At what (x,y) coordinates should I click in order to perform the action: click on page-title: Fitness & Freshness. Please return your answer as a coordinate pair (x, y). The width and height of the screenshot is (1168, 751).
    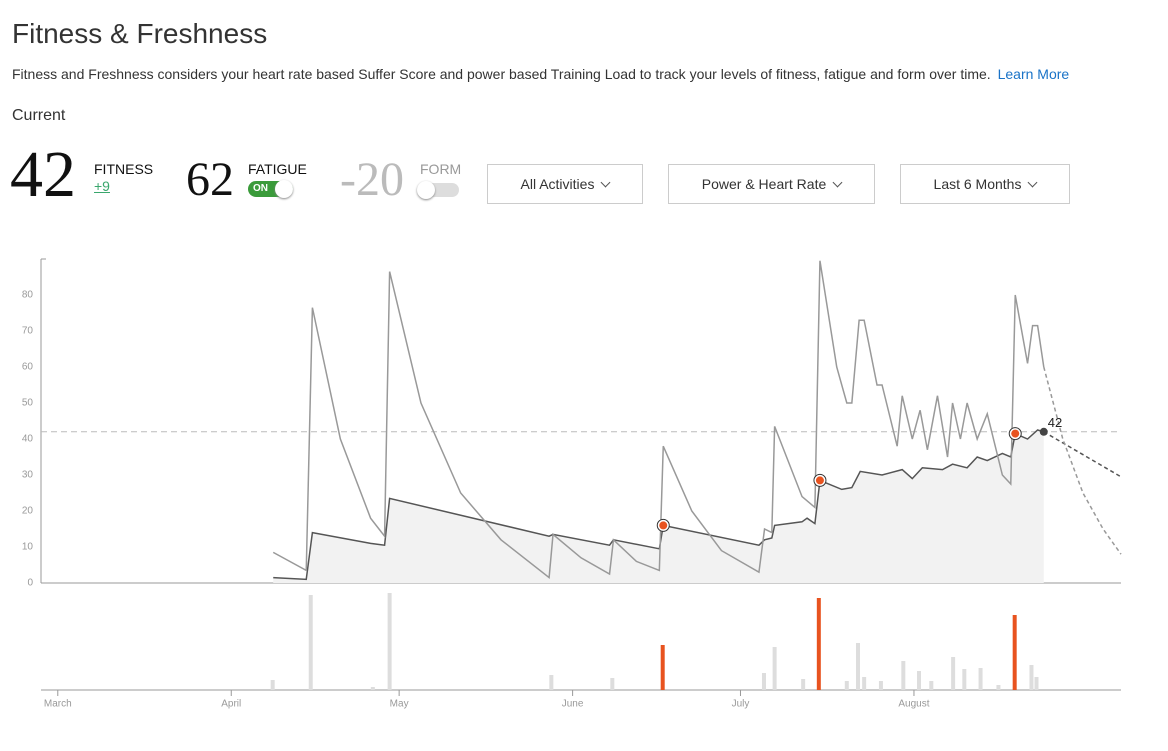
    Looking at the image, I should click on (140, 33).